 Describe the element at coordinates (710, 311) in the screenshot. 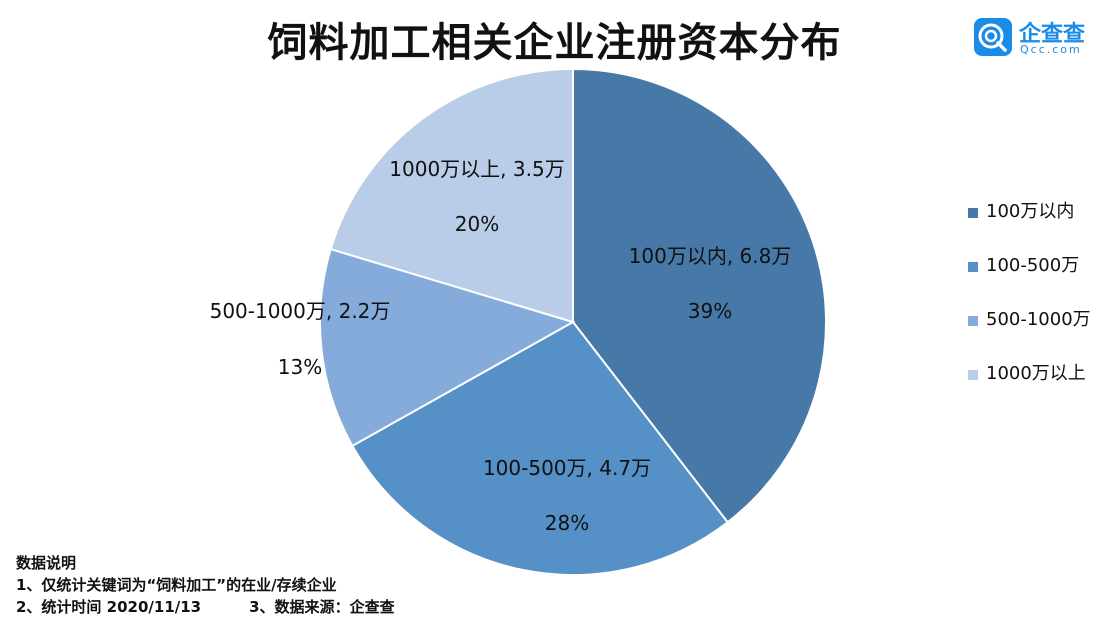

I see `slice-percent-label: 39%` at that location.